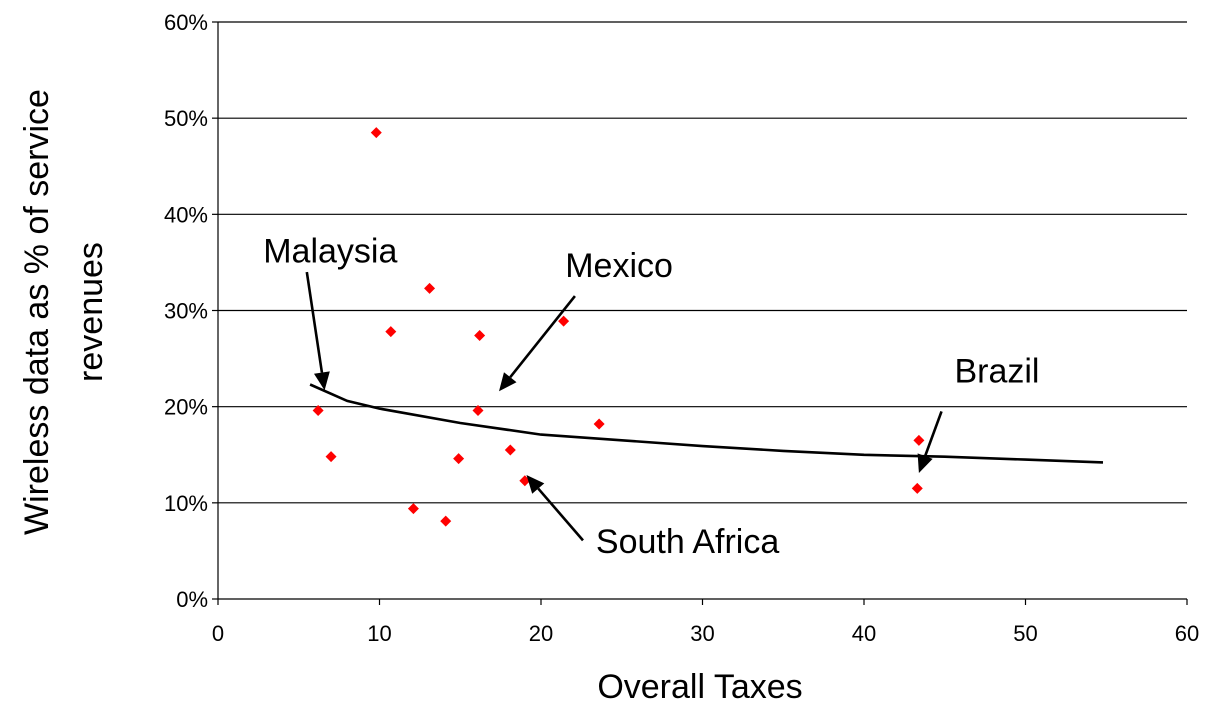 The image size is (1205, 707). I want to click on x-tick-label: 20, so click(541, 633).